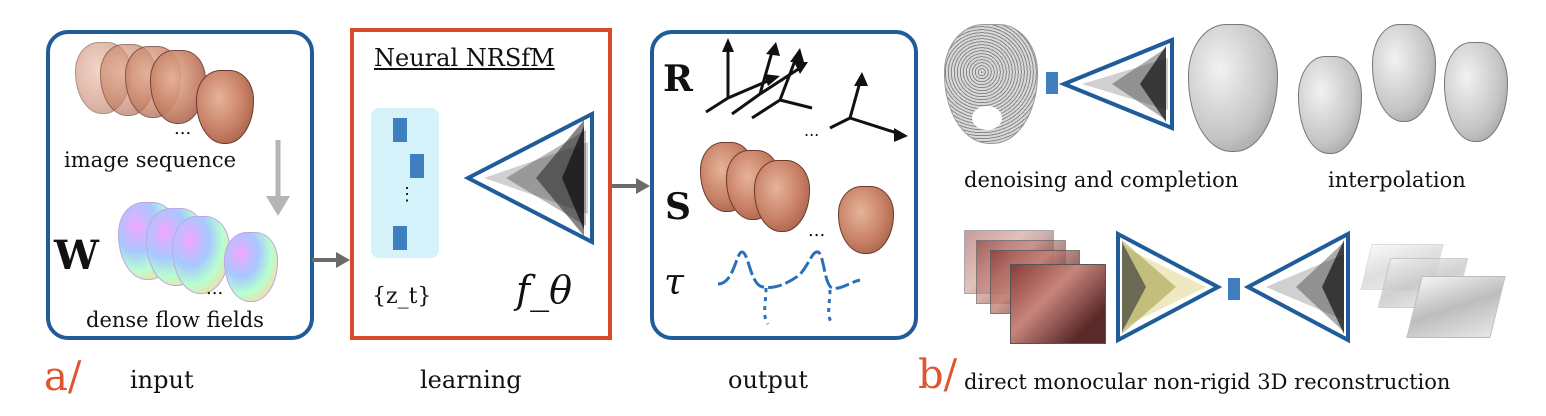 This screenshot has height=416, width=1546. What do you see at coordinates (544, 290) in the screenshot?
I see `f-theta-label: f_θ` at bounding box center [544, 290].